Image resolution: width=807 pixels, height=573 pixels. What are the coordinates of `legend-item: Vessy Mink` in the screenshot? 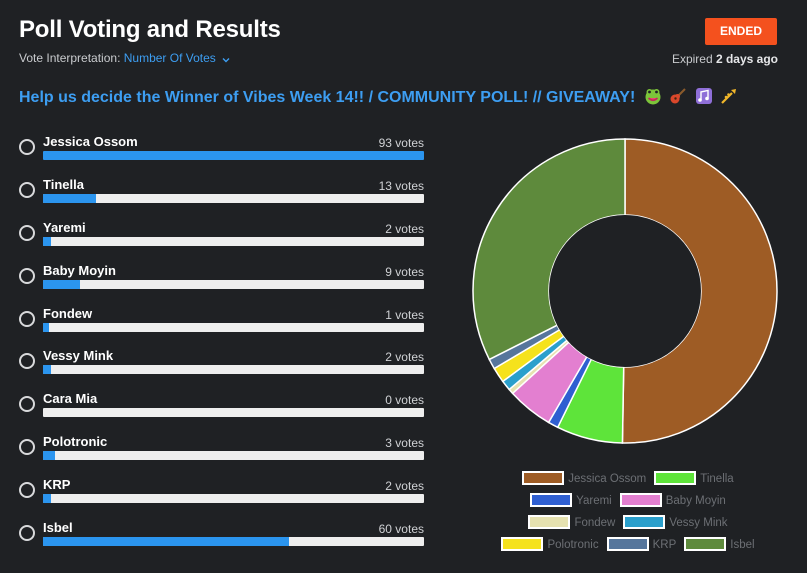 It's located at (675, 523).